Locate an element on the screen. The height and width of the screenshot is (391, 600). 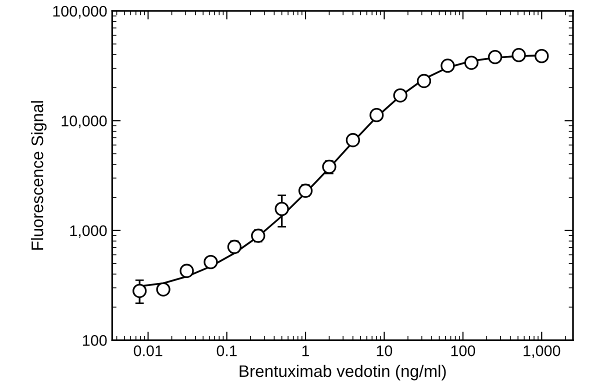
y-axis-title: Fluorescence Signal is located at coordinates (39, 175).